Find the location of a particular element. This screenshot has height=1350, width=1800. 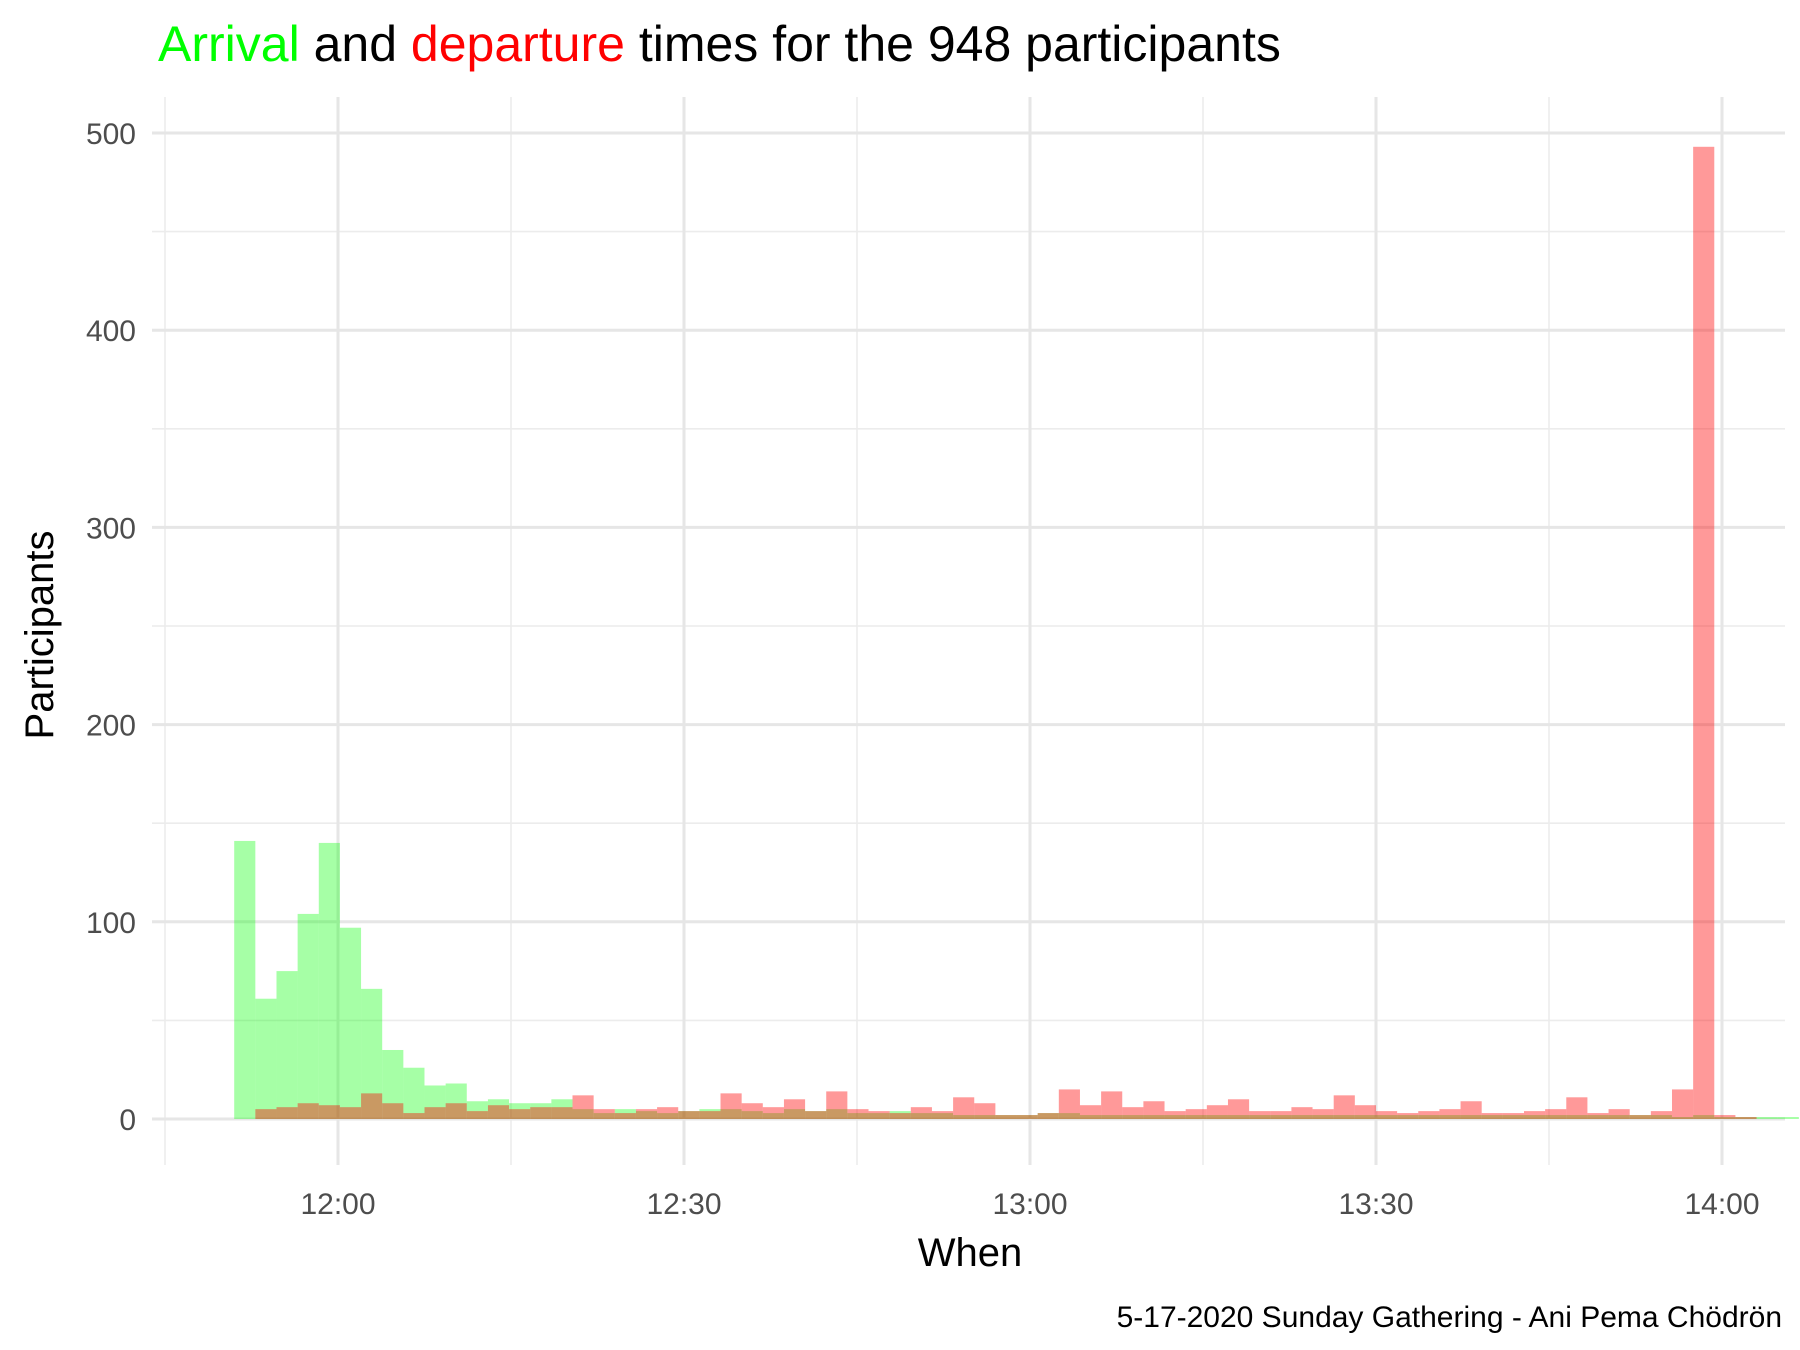

x-tick-label: 12:30 is located at coordinates (683, 1204).